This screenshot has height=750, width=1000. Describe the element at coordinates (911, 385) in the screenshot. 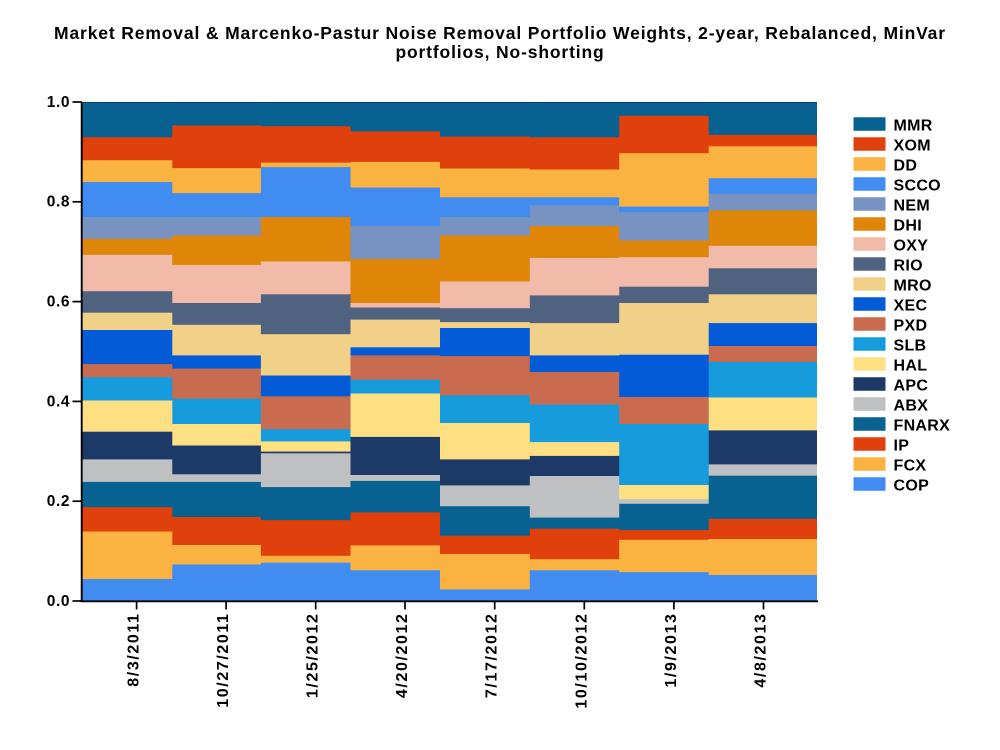

I see `svg-text: APC` at that location.